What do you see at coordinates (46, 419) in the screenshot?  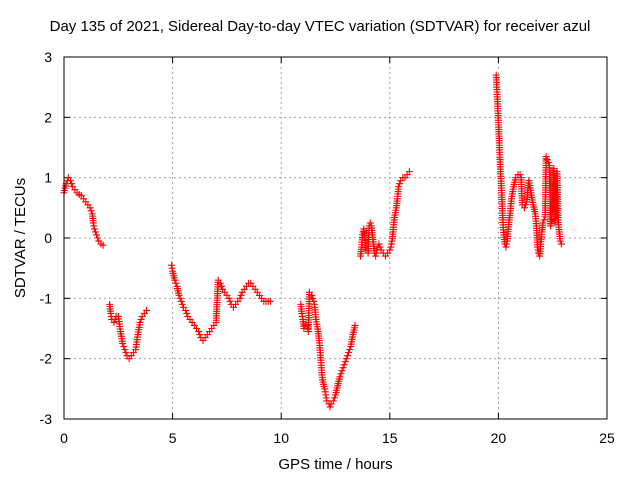 I see `y-tick-label: -3` at bounding box center [46, 419].